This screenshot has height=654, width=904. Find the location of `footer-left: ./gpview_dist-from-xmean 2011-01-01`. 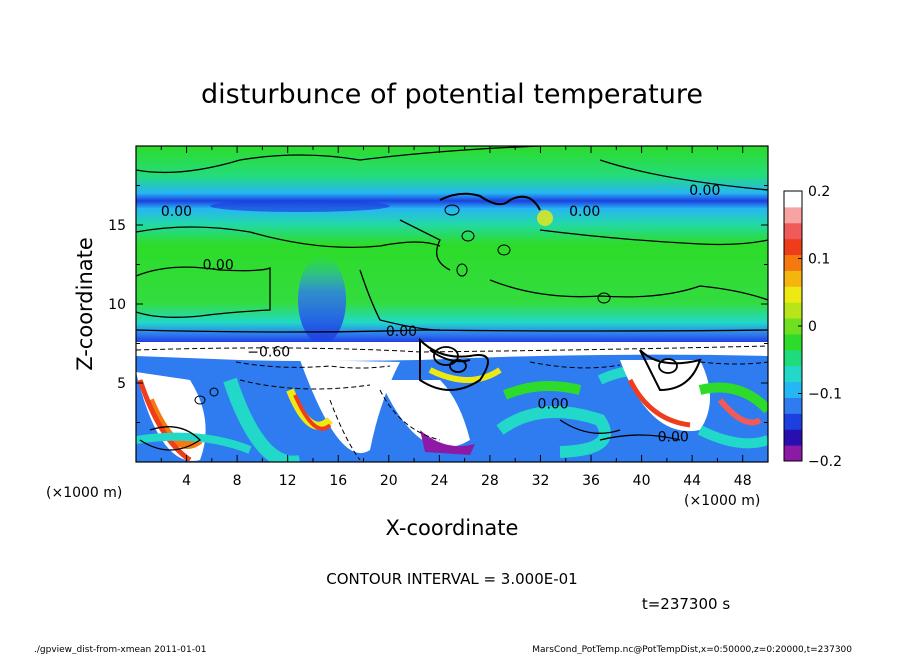

footer-left: ./gpview_dist-from-xmean 2011-01-01 is located at coordinates (120, 649).